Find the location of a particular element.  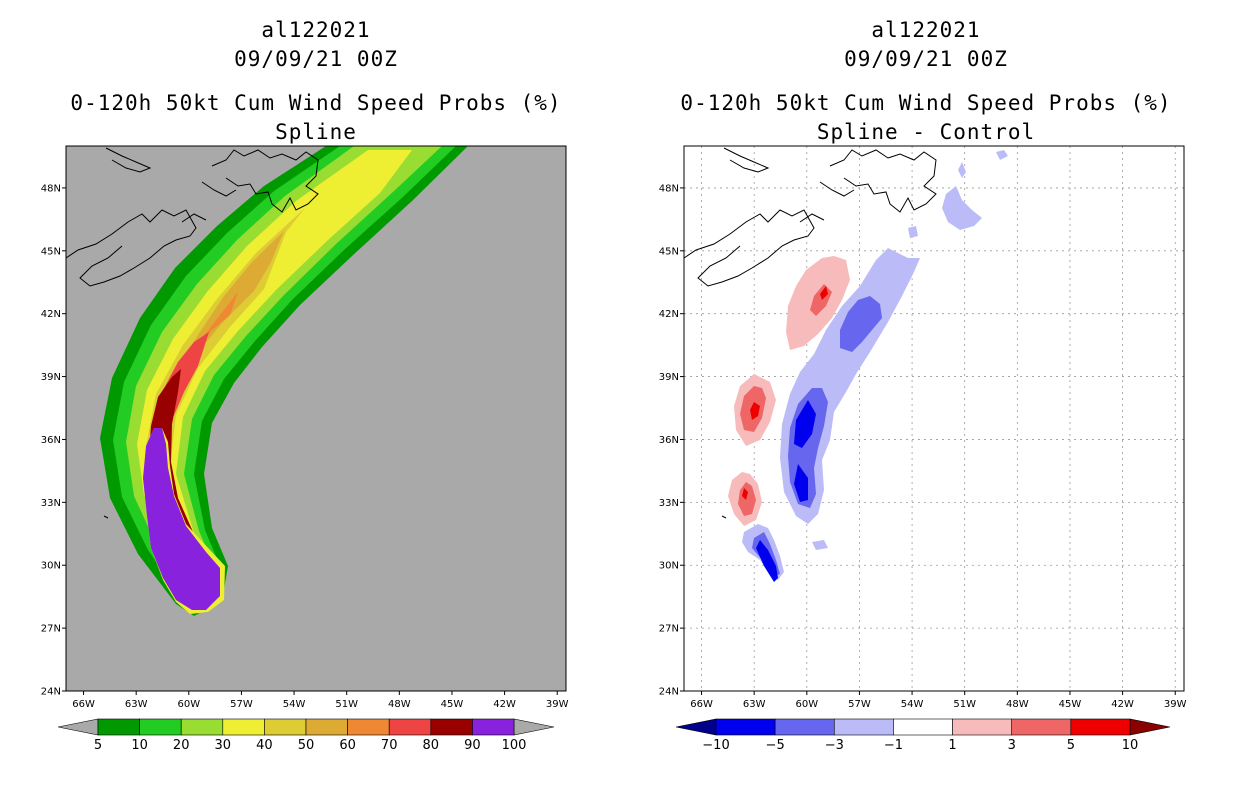

colorbar-label: −1 is located at coordinates (893, 745).